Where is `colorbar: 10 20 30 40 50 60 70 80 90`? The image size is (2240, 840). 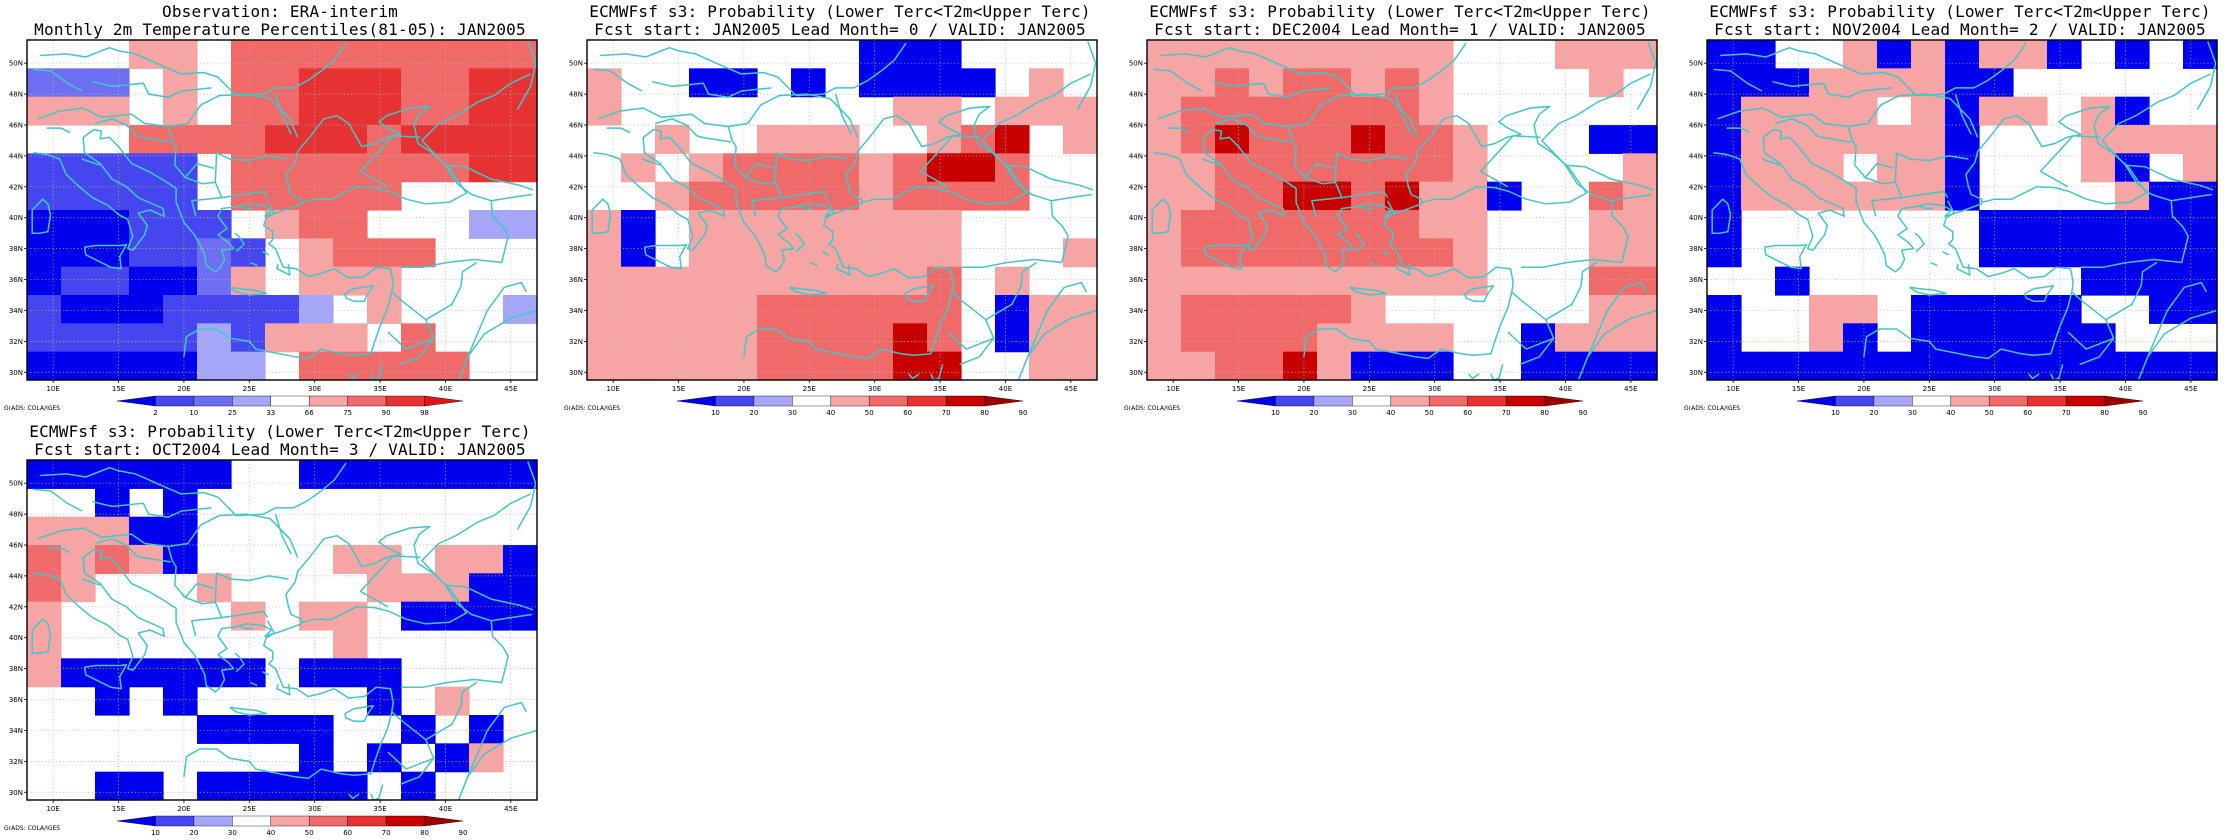 colorbar: 10 20 30 40 50 60 70 80 90 is located at coordinates (291, 826).